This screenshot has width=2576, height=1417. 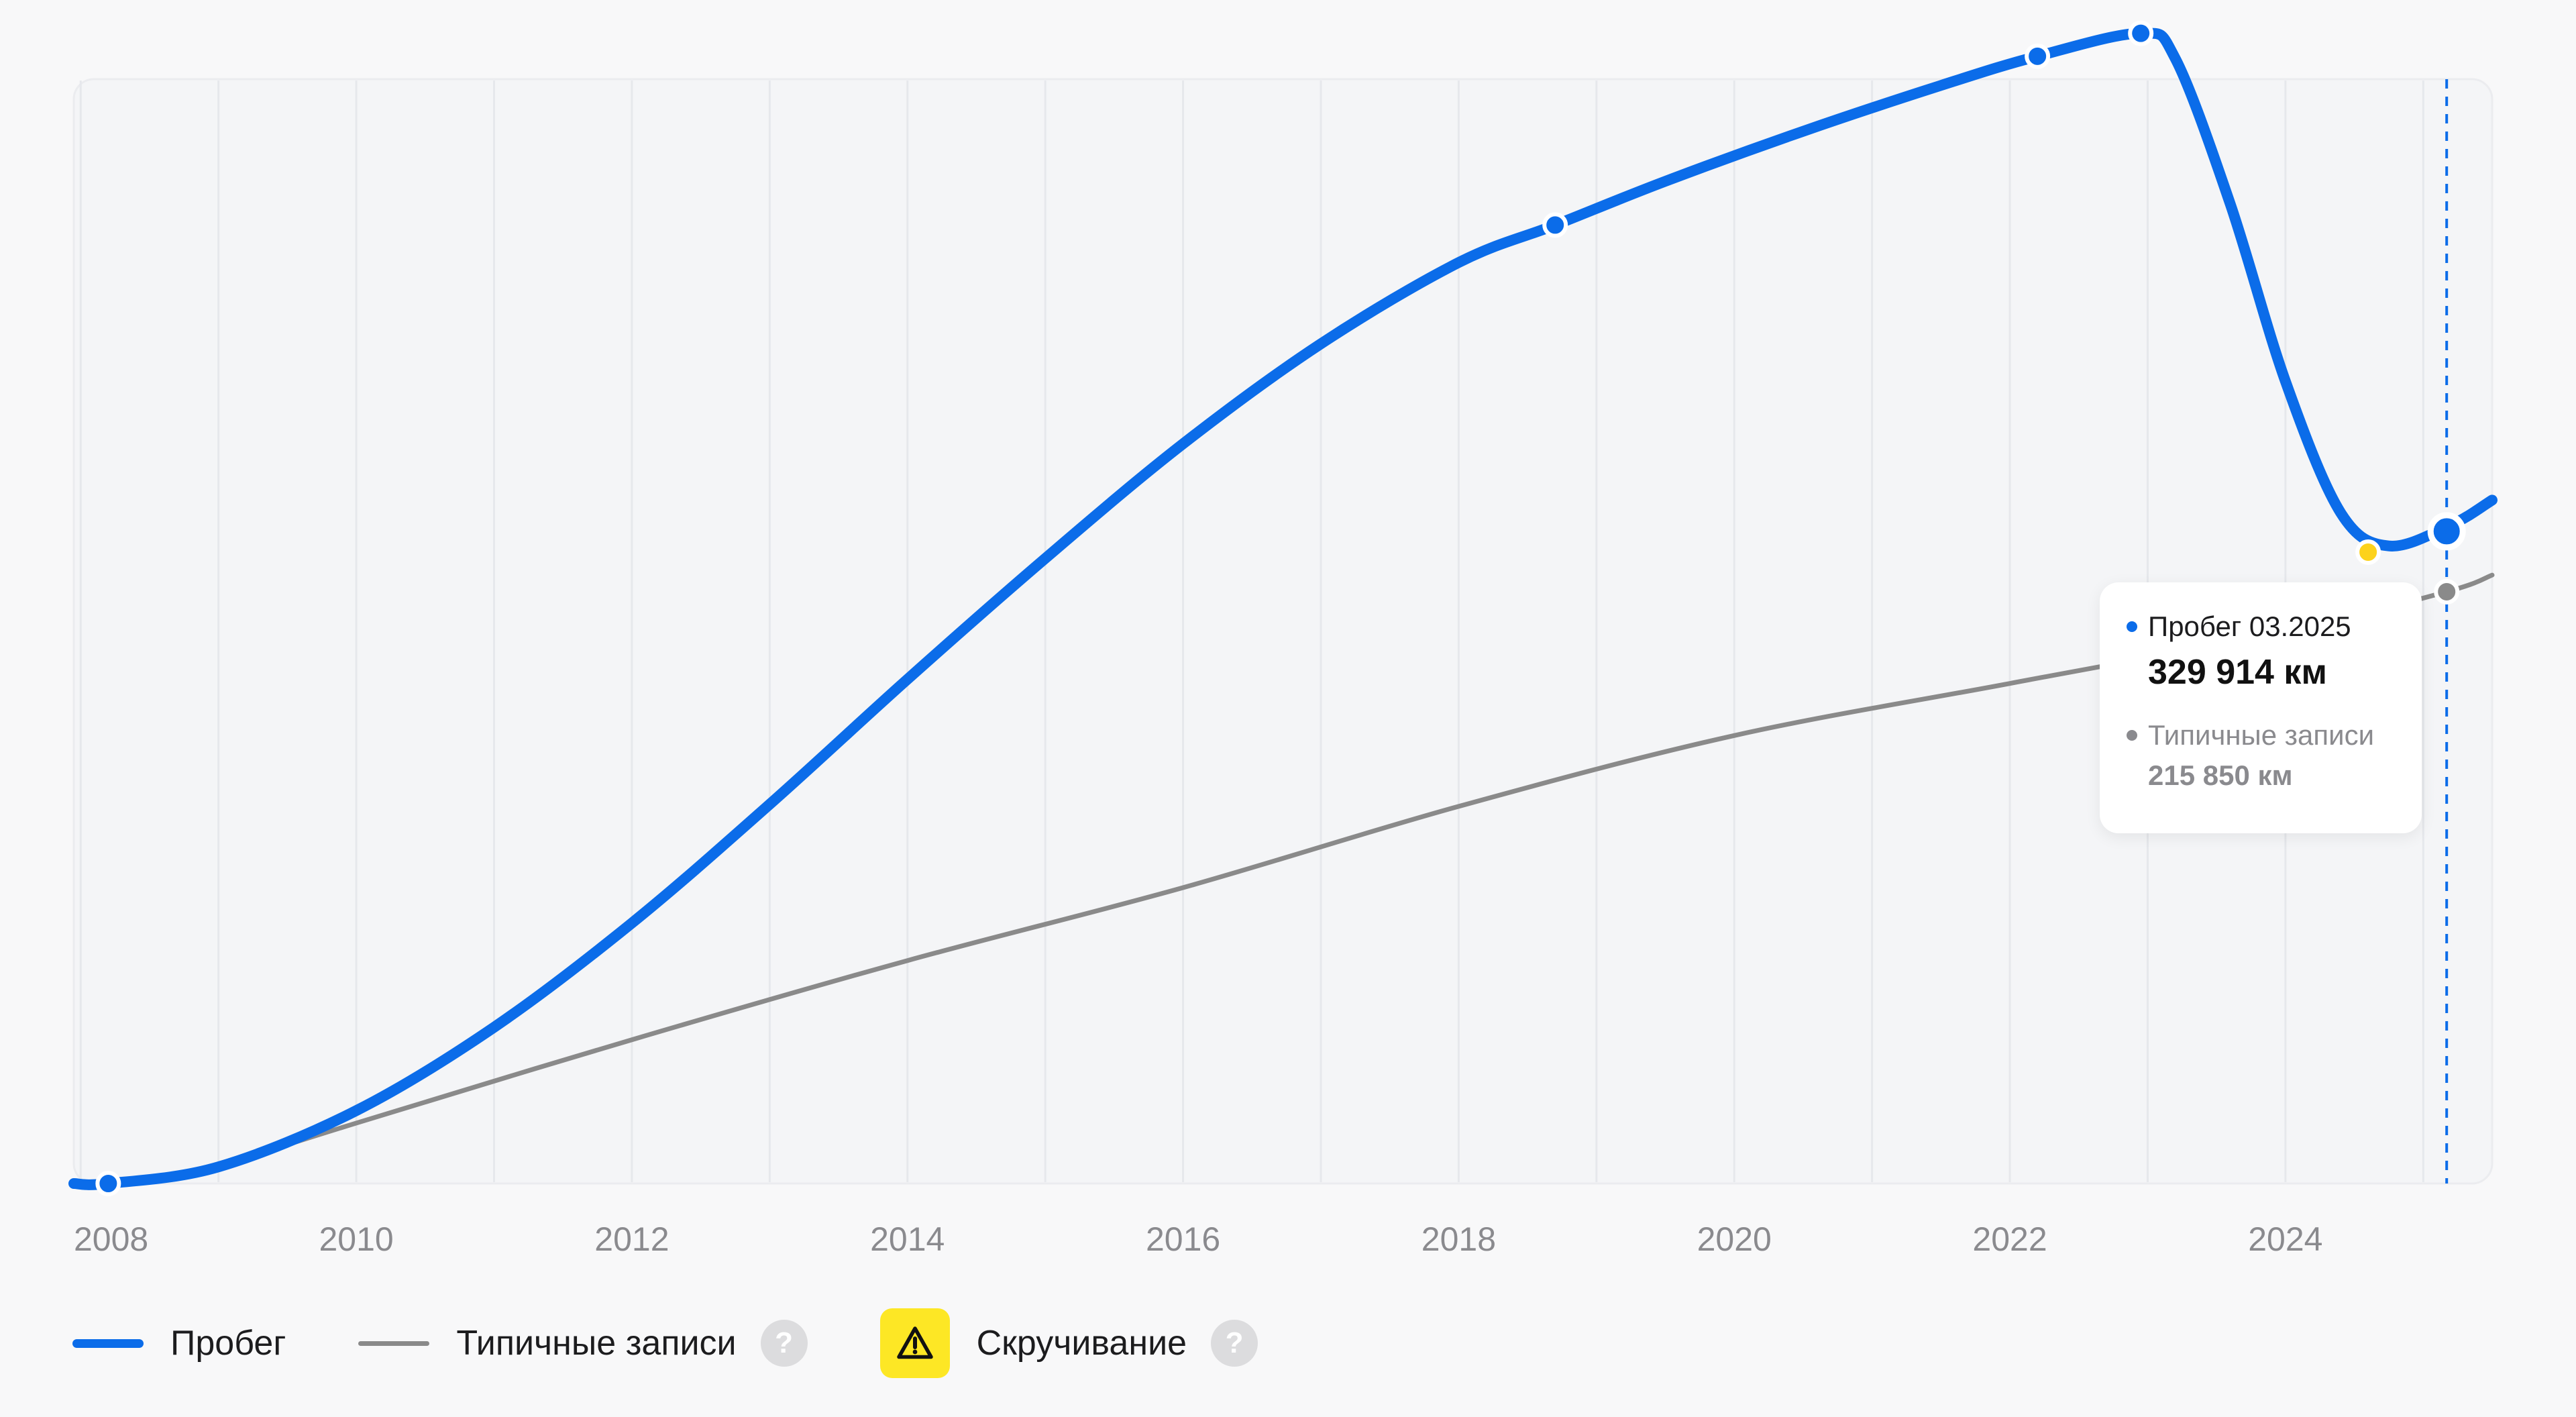 I want to click on typical-line-icon, so click(x=394, y=1343).